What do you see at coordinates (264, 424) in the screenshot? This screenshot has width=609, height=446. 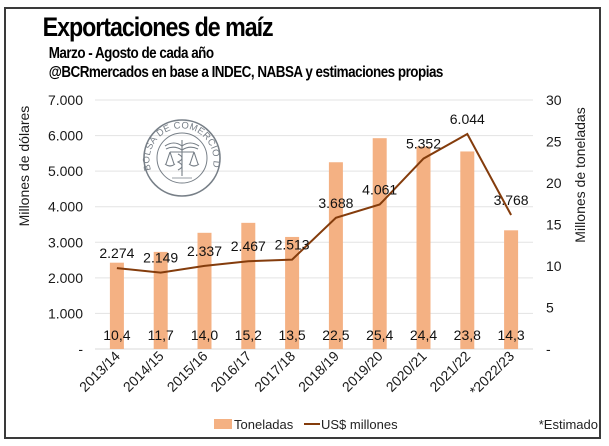 I see `legend-label-toneladas: Toneladas` at bounding box center [264, 424].